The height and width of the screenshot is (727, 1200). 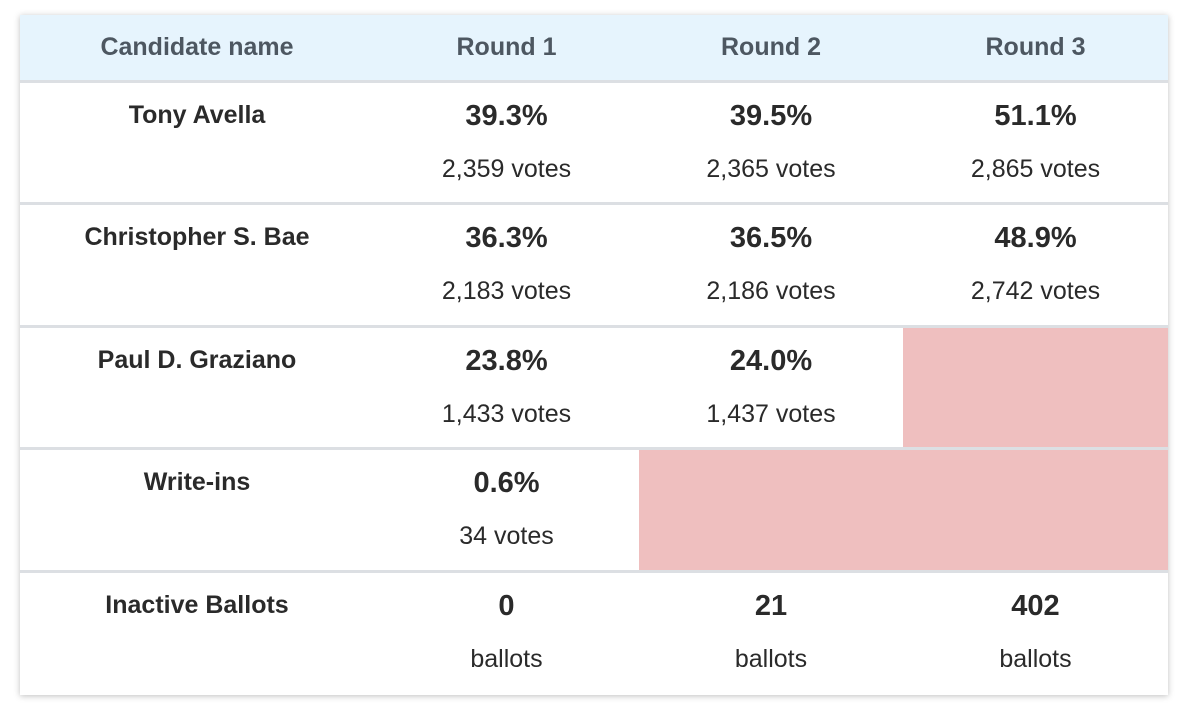 I want to click on round-cell: 36.3% 2,183 votes, so click(x=506, y=264).